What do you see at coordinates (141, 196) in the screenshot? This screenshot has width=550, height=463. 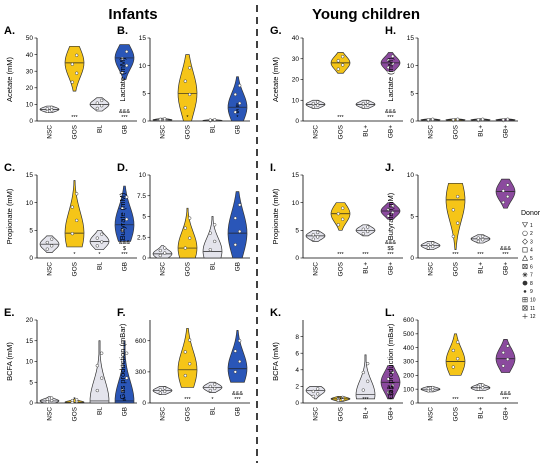 I see `y-tick-label: 7.5` at bounding box center [141, 196].